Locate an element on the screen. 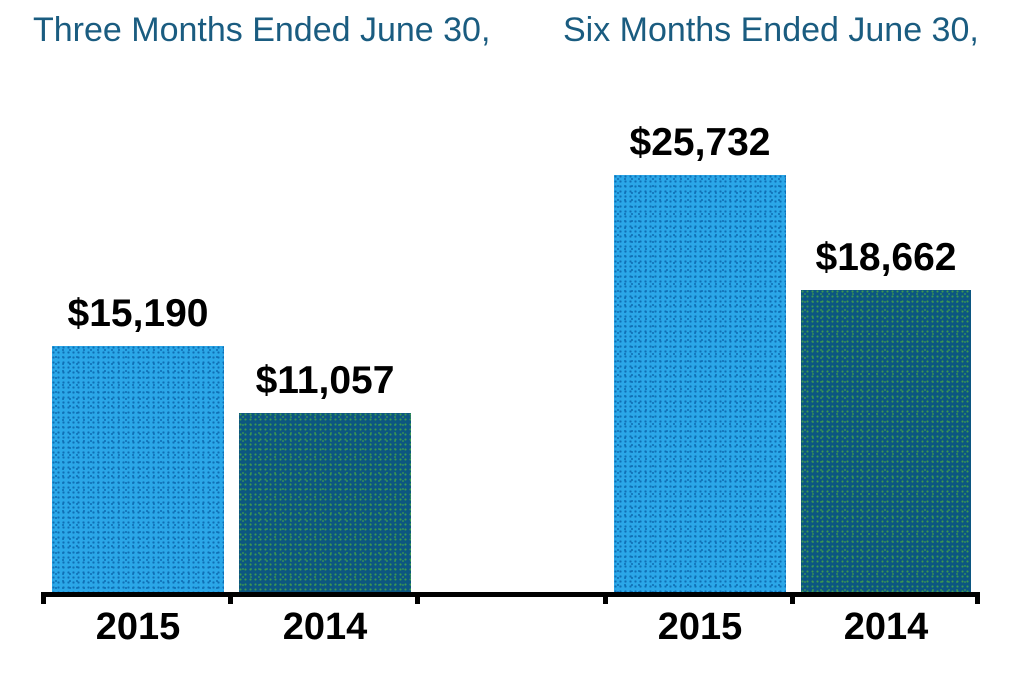  chart-title-six-months: Six Months Ended June 30, is located at coordinates (771, 30).